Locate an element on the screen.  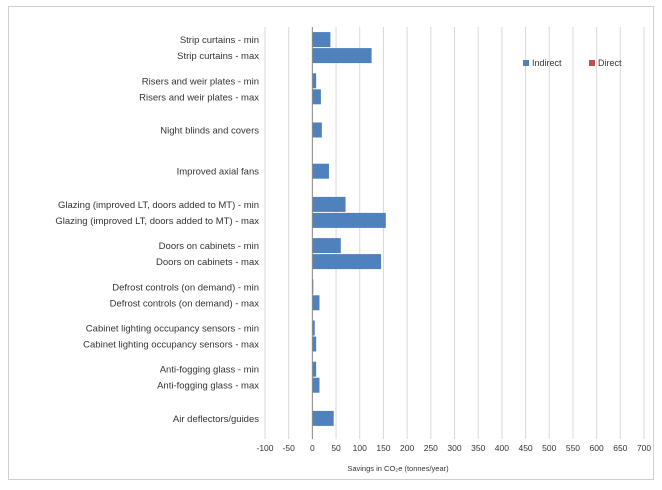
category-label-cabinet-lighting-occupancy-sensors-min: Cabinet lighting occupancy sensors - min is located at coordinates (172, 329).